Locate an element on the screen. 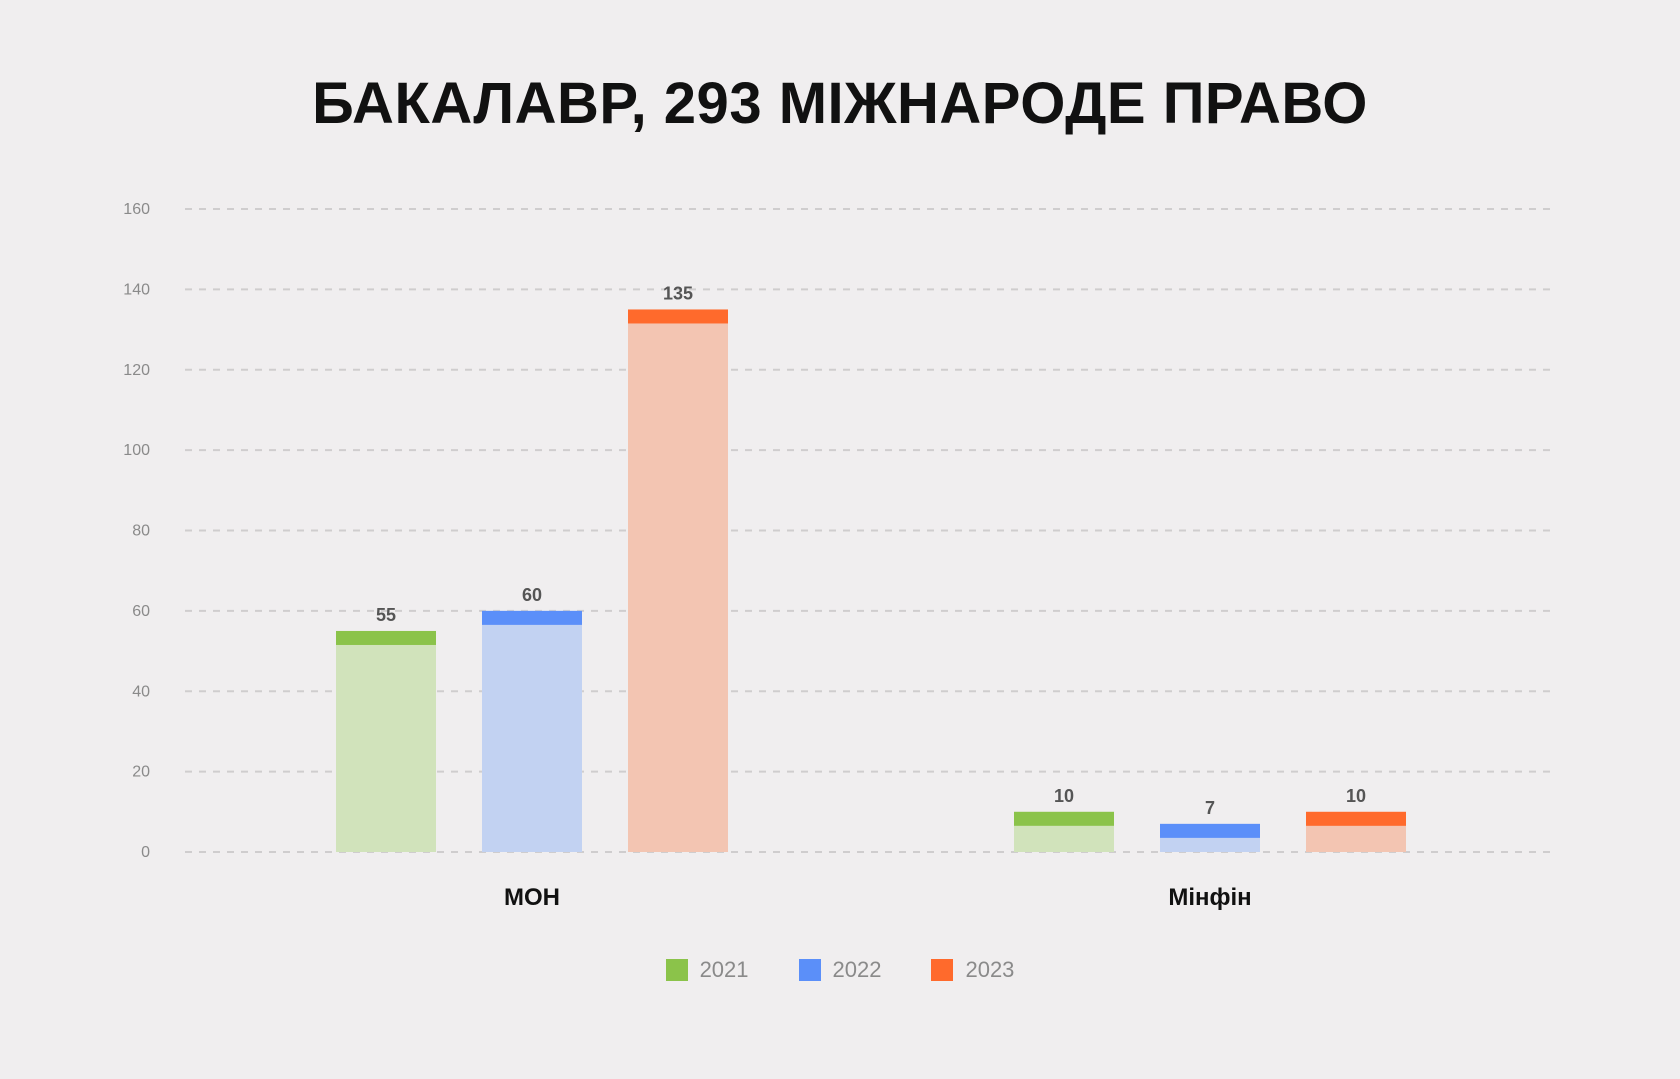  y-tick-label: 80 is located at coordinates (141, 531).